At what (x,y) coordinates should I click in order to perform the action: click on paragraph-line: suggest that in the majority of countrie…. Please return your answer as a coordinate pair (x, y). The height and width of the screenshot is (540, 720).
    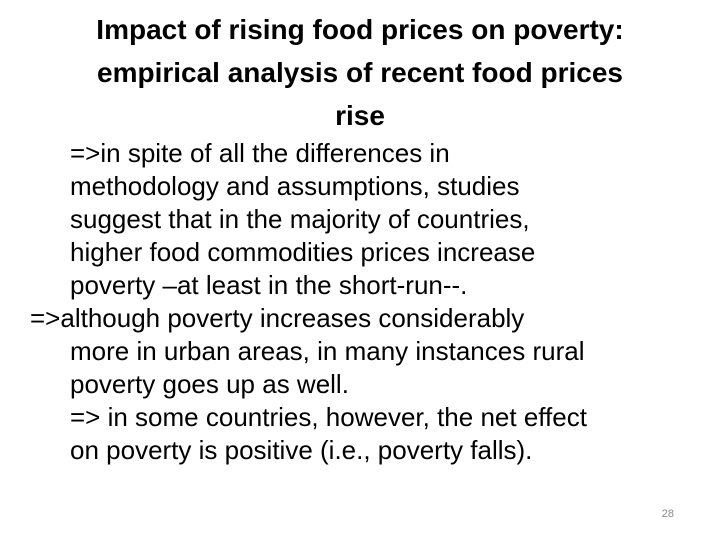
    Looking at the image, I should click on (300, 219).